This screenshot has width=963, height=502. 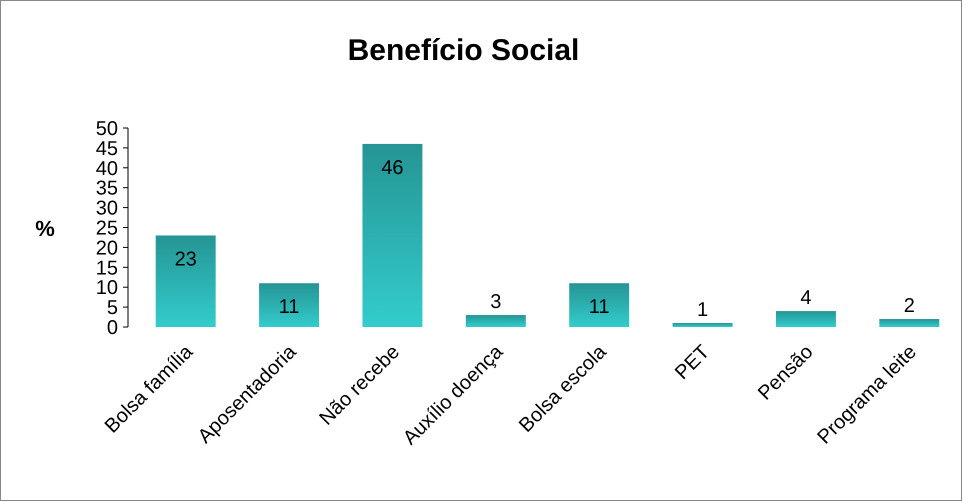 What do you see at coordinates (702, 310) in the screenshot?
I see `data-label: 1` at bounding box center [702, 310].